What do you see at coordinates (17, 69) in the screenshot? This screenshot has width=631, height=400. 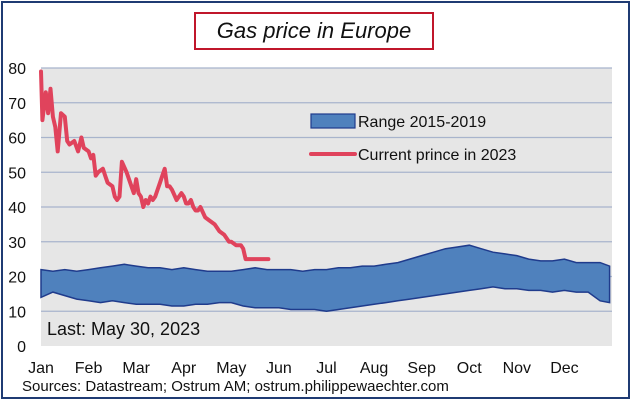 I see `y-tick-label: 80` at bounding box center [17, 69].